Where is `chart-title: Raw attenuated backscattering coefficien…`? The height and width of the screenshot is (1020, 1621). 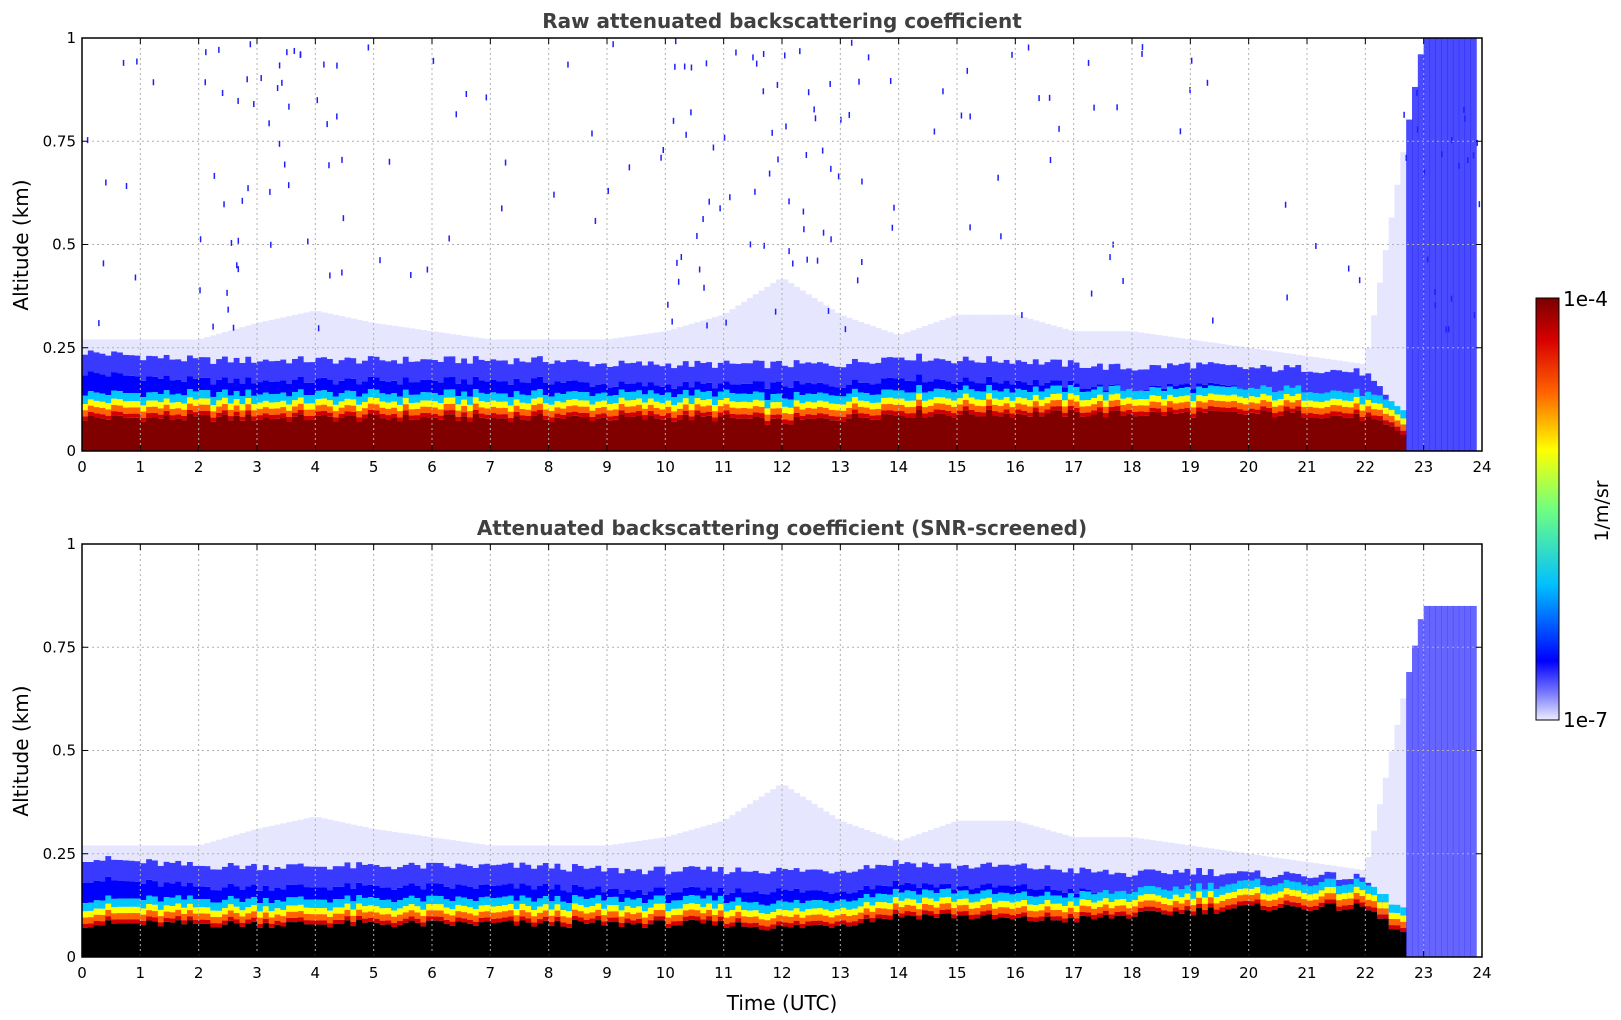
chart-title: Raw attenuated backscattering coefficien… is located at coordinates (782, 21).